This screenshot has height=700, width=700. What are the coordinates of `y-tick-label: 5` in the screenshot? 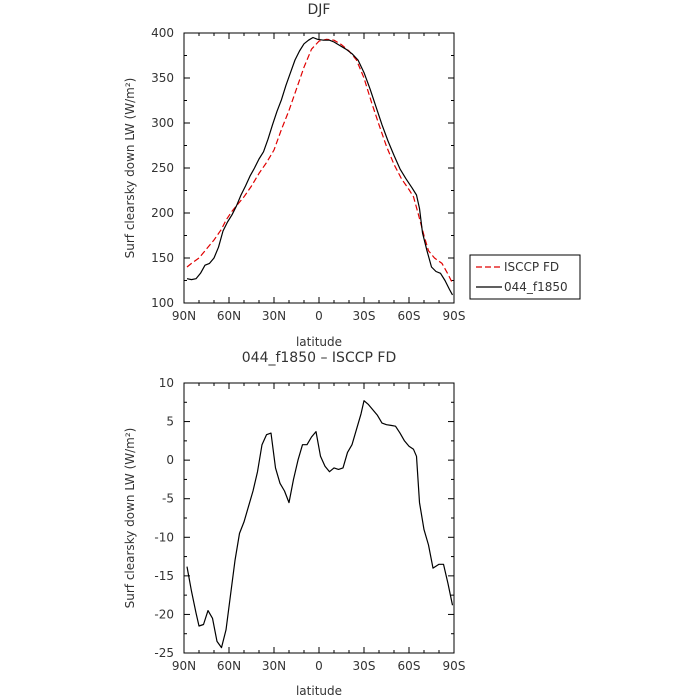 It's located at (170, 422).